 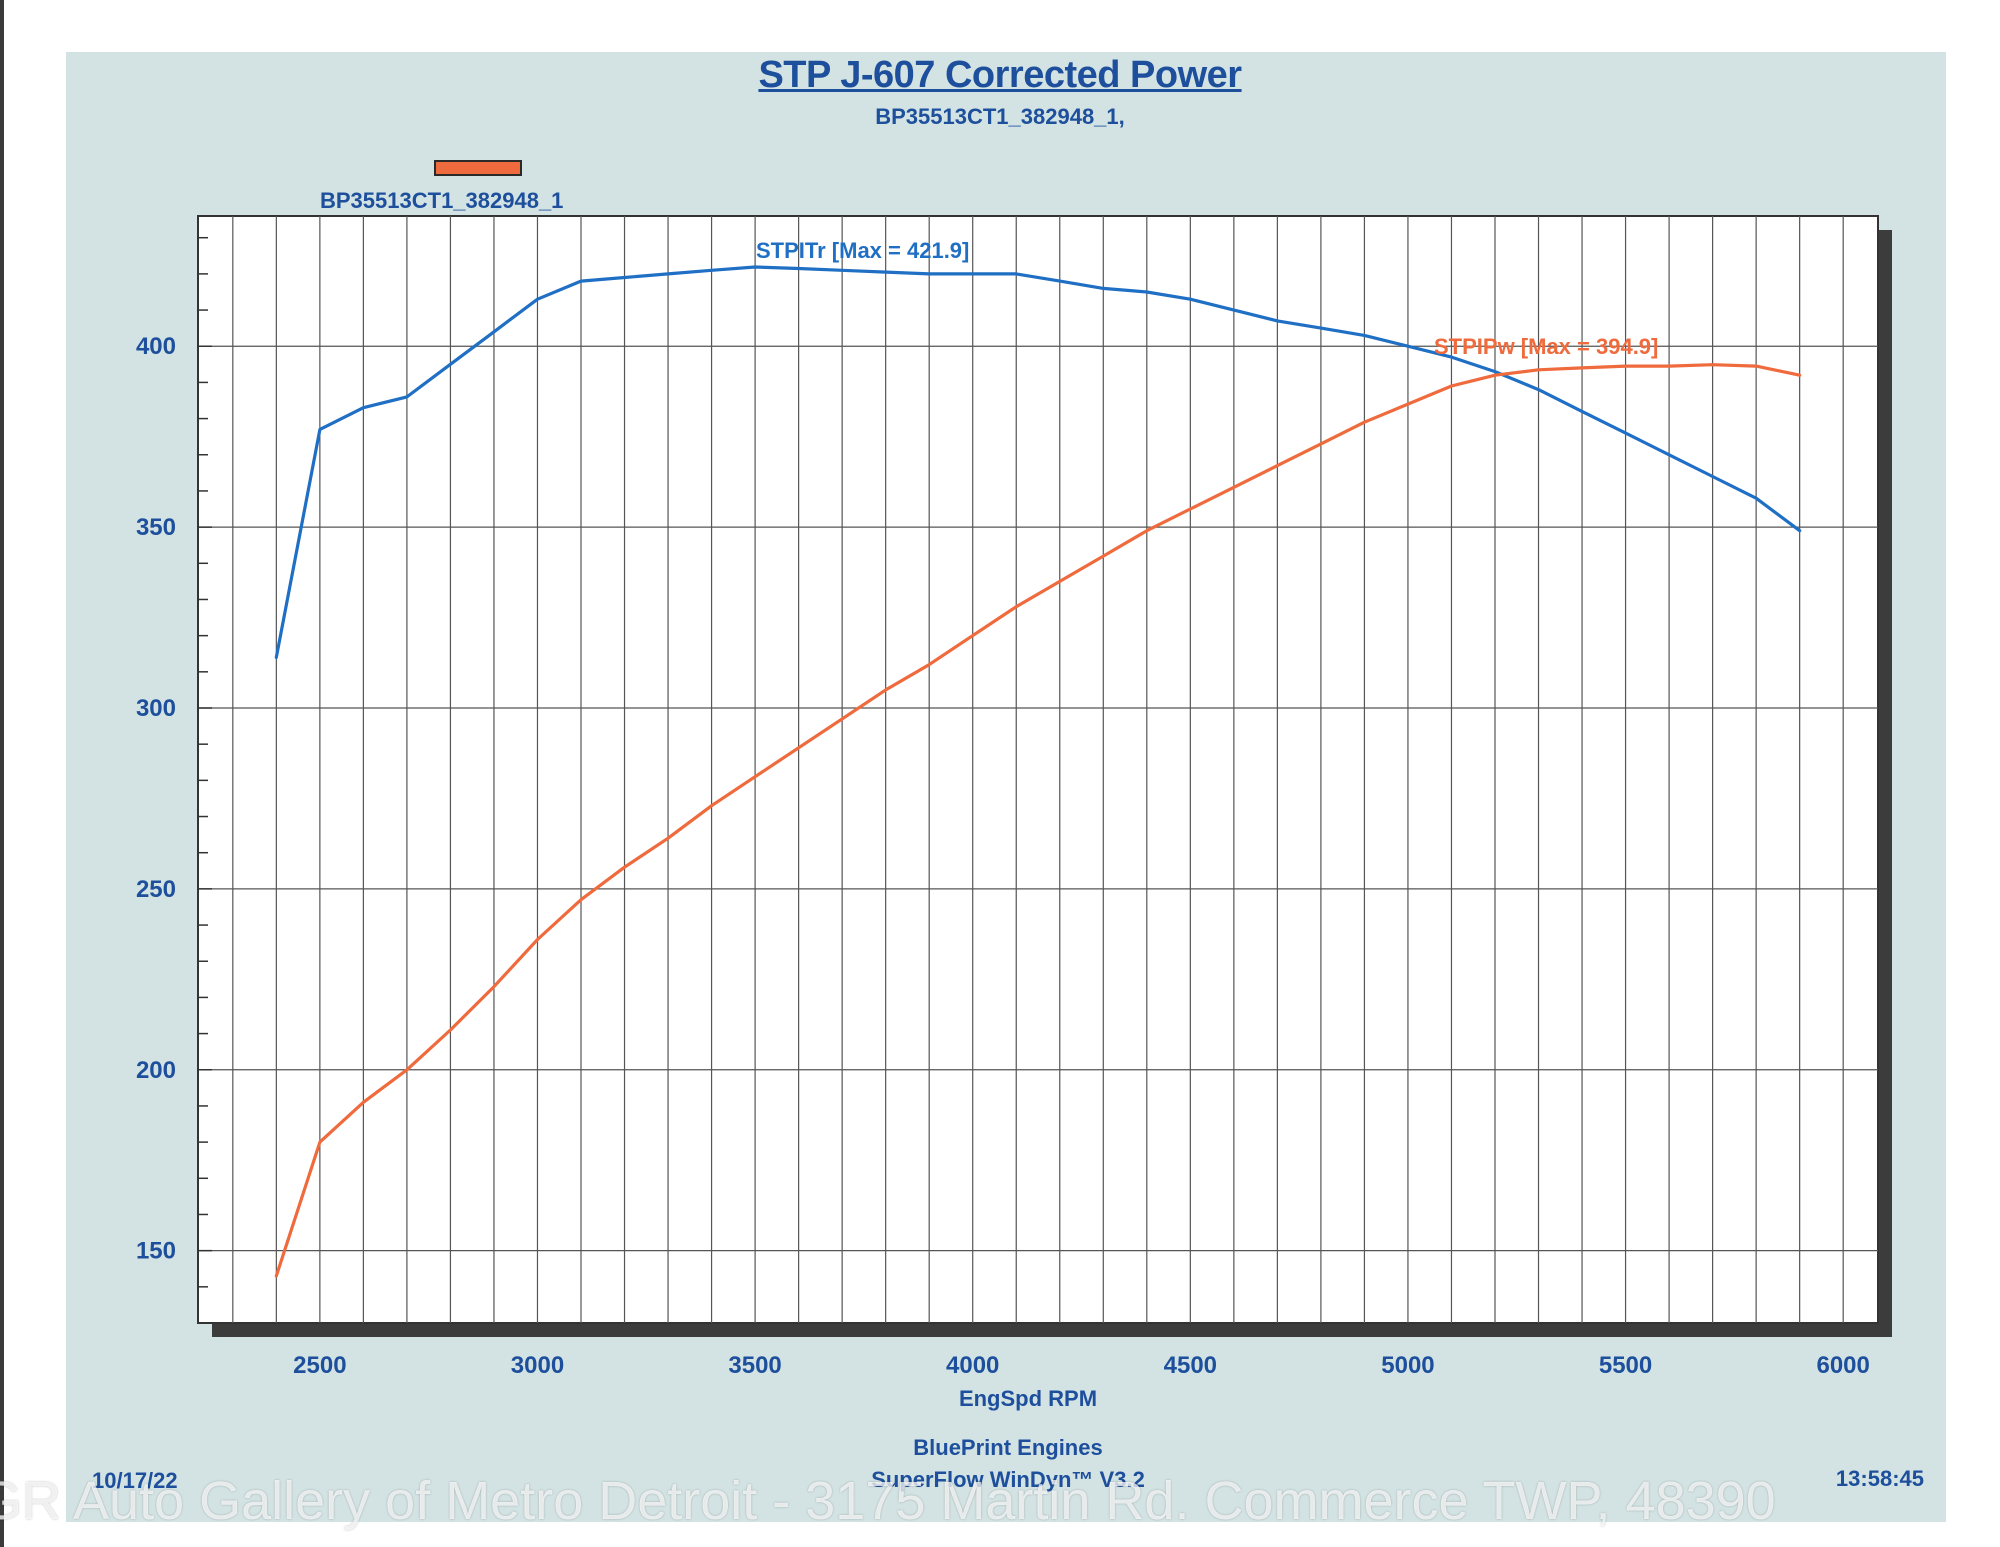 What do you see at coordinates (478, 168) in the screenshot?
I see `legend-swatch` at bounding box center [478, 168].